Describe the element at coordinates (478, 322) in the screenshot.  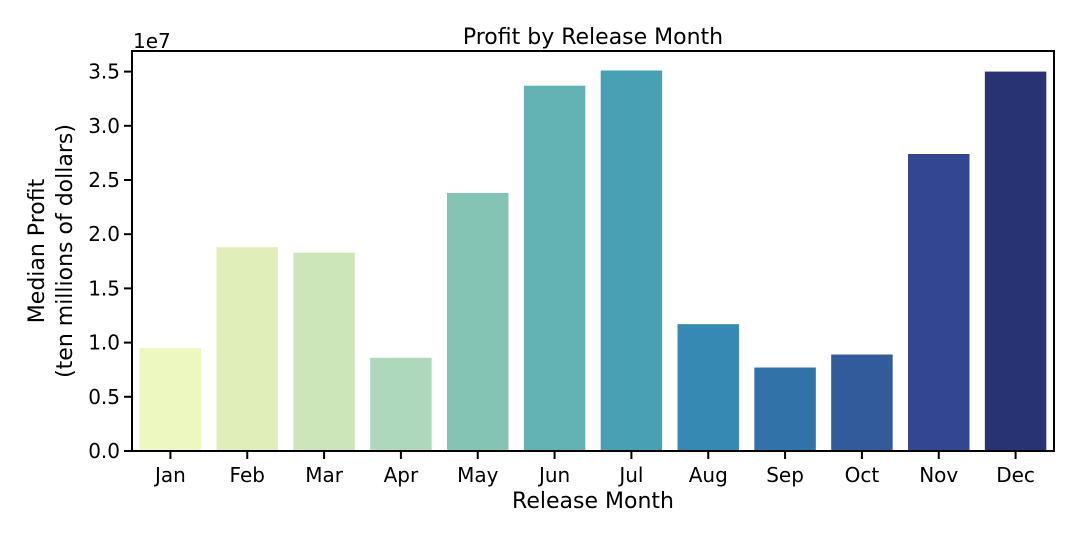
I see `bar-may` at that location.